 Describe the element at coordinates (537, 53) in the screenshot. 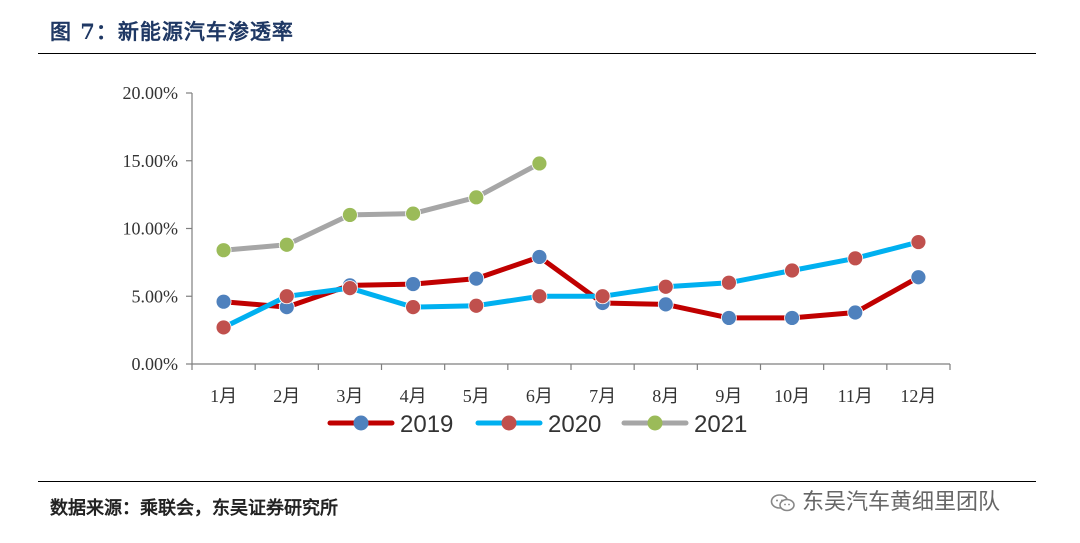

I see `top-rule` at that location.